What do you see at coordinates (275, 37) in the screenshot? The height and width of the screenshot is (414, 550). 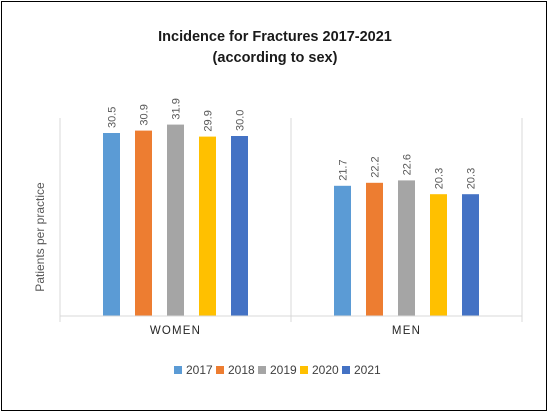 I see `chart-title-line-1: Incidence for Fractures 2017-2021` at bounding box center [275, 37].